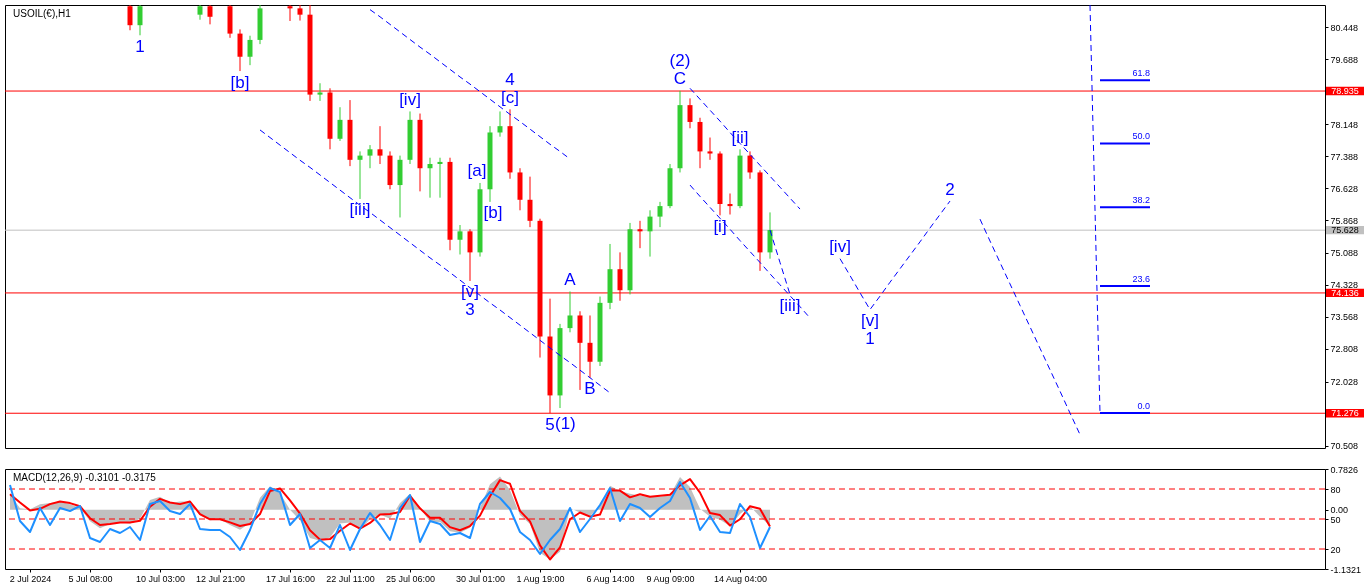  What do you see at coordinates (570, 279) in the screenshot?
I see `annotation: A` at bounding box center [570, 279].